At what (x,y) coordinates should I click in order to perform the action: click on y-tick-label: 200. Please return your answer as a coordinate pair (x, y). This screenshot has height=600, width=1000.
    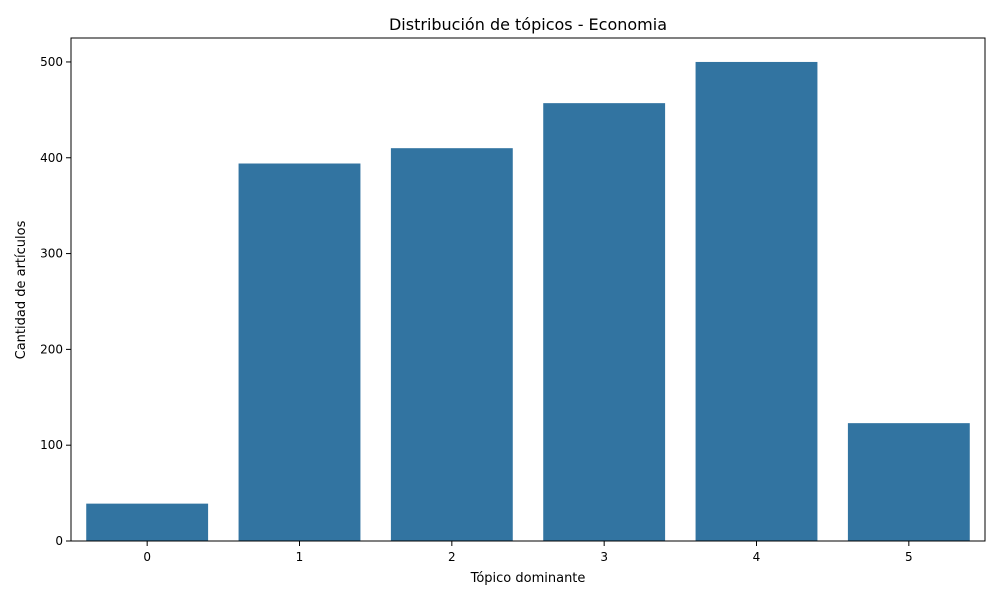
    Looking at the image, I should click on (51, 349).